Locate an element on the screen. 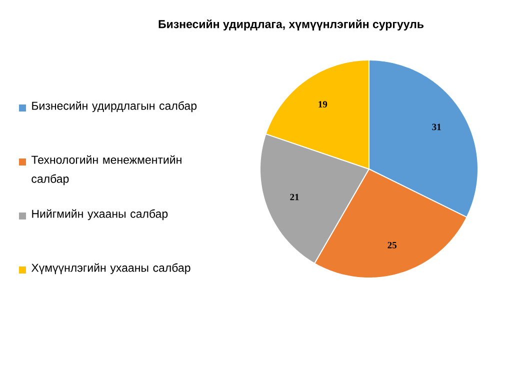  legend-label: Технологийн менежментийн салбар is located at coordinates (106, 170).